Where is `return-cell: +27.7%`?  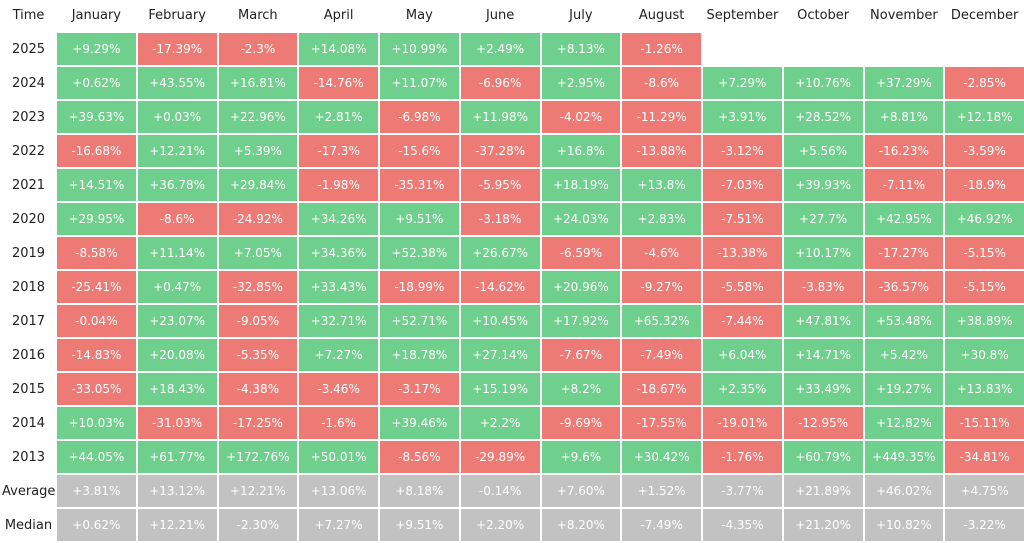 return-cell: +27.7% is located at coordinates (823, 219).